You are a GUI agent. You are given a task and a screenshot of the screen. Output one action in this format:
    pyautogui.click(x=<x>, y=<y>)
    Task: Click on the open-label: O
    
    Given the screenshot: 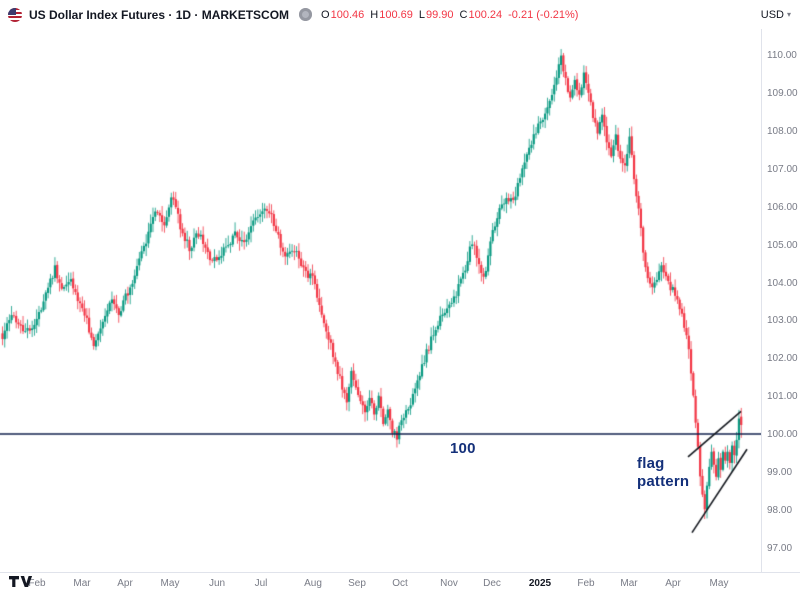 What is the action you would take?
    pyautogui.click(x=325, y=14)
    